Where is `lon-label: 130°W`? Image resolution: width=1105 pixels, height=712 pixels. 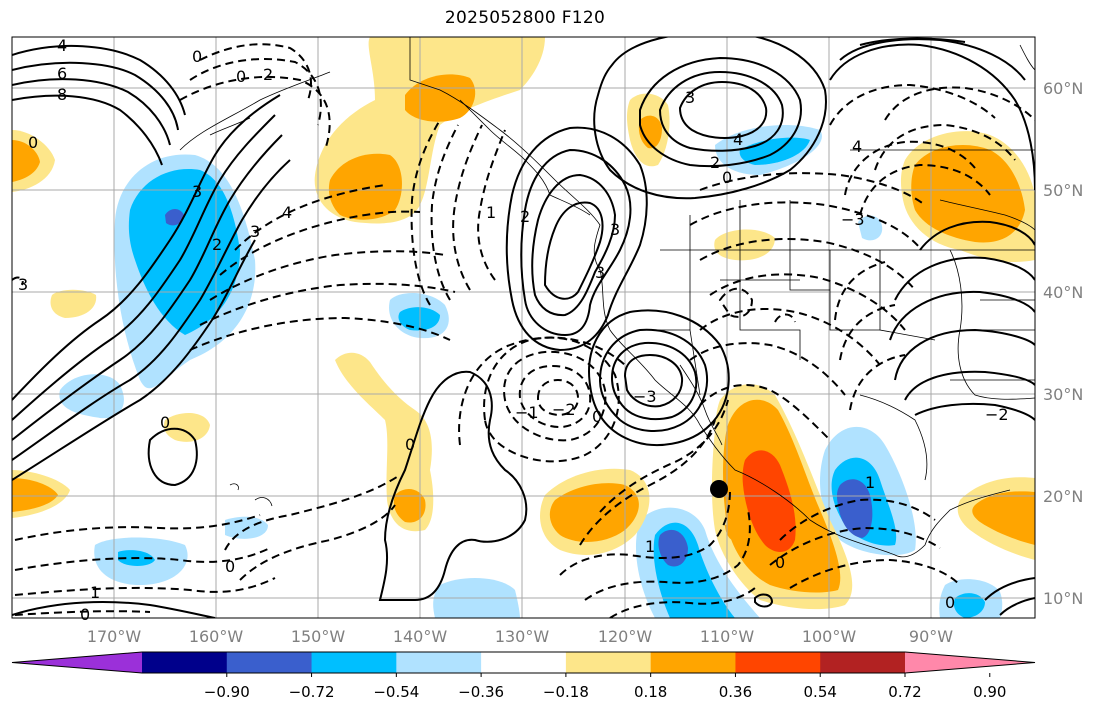
lon-label: 130°W is located at coordinates (522, 636).